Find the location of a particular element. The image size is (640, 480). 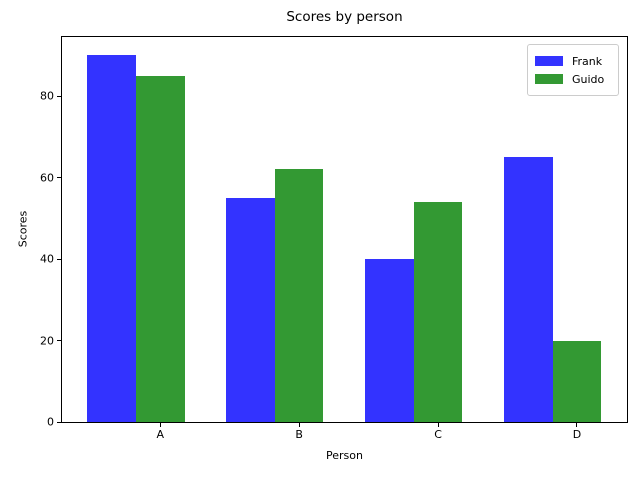

y-tick-label: 80 is located at coordinates (47, 96).